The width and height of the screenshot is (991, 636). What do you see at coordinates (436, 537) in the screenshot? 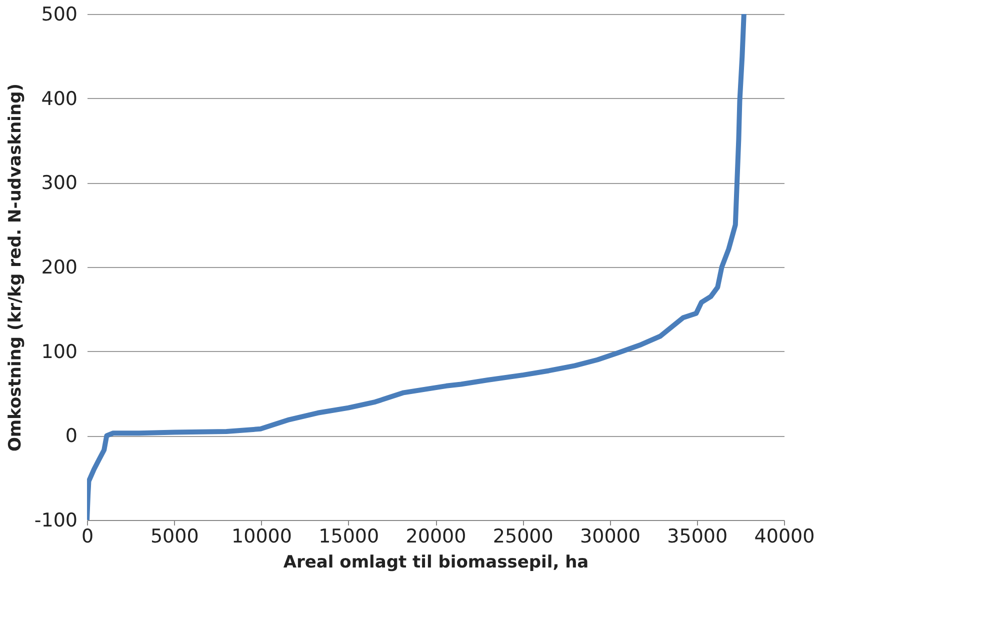
I see `x-tick-label: 20000` at bounding box center [436, 537].